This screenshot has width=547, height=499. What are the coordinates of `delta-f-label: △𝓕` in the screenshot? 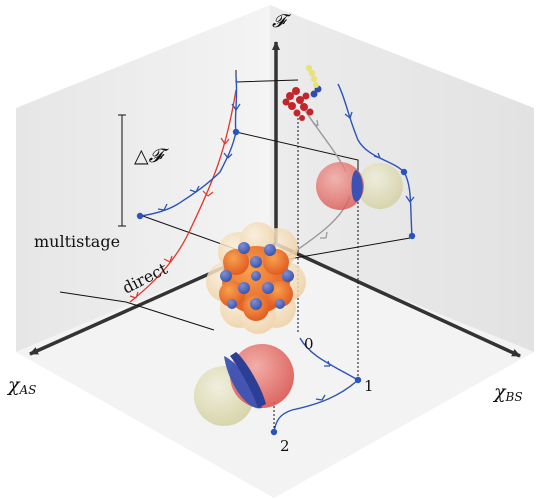 It's located at (152, 156).